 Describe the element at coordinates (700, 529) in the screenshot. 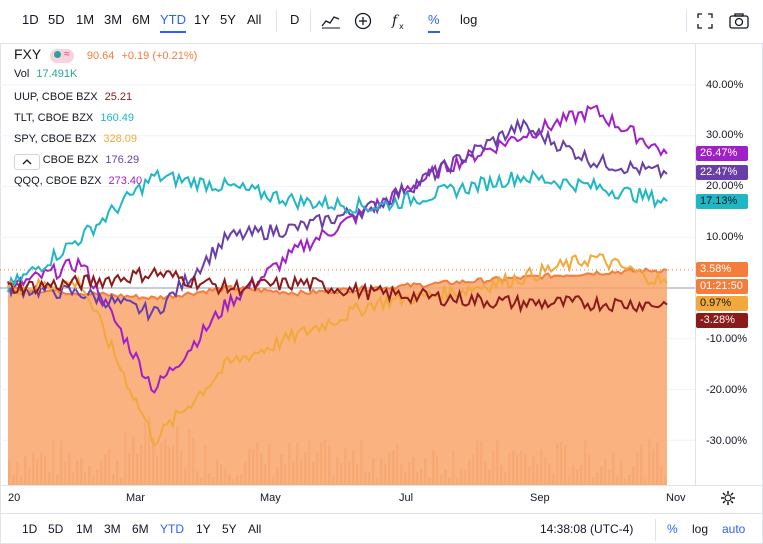

I see `bottom-log-toggle: log` at that location.